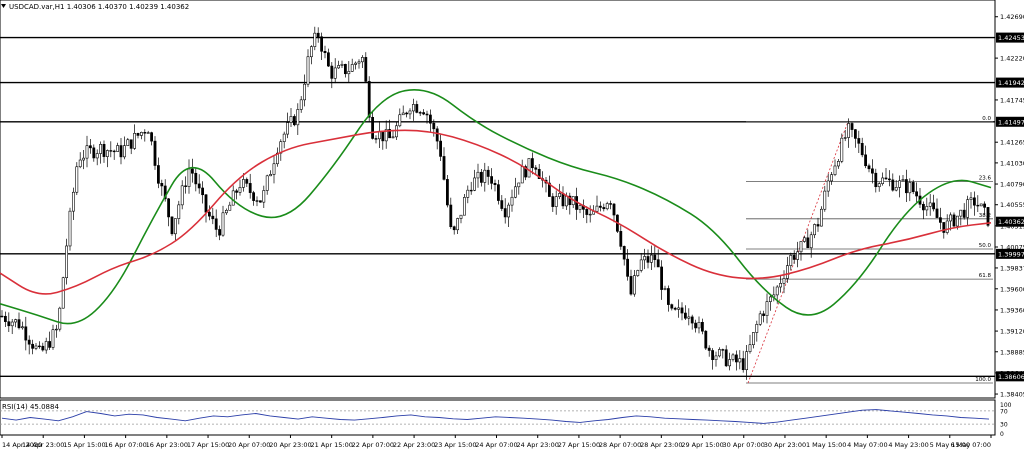 This screenshot has height=454, width=1024. What do you see at coordinates (1012, 59) in the screenshot?
I see `y-tick-label: 1.42220` at bounding box center [1012, 59].